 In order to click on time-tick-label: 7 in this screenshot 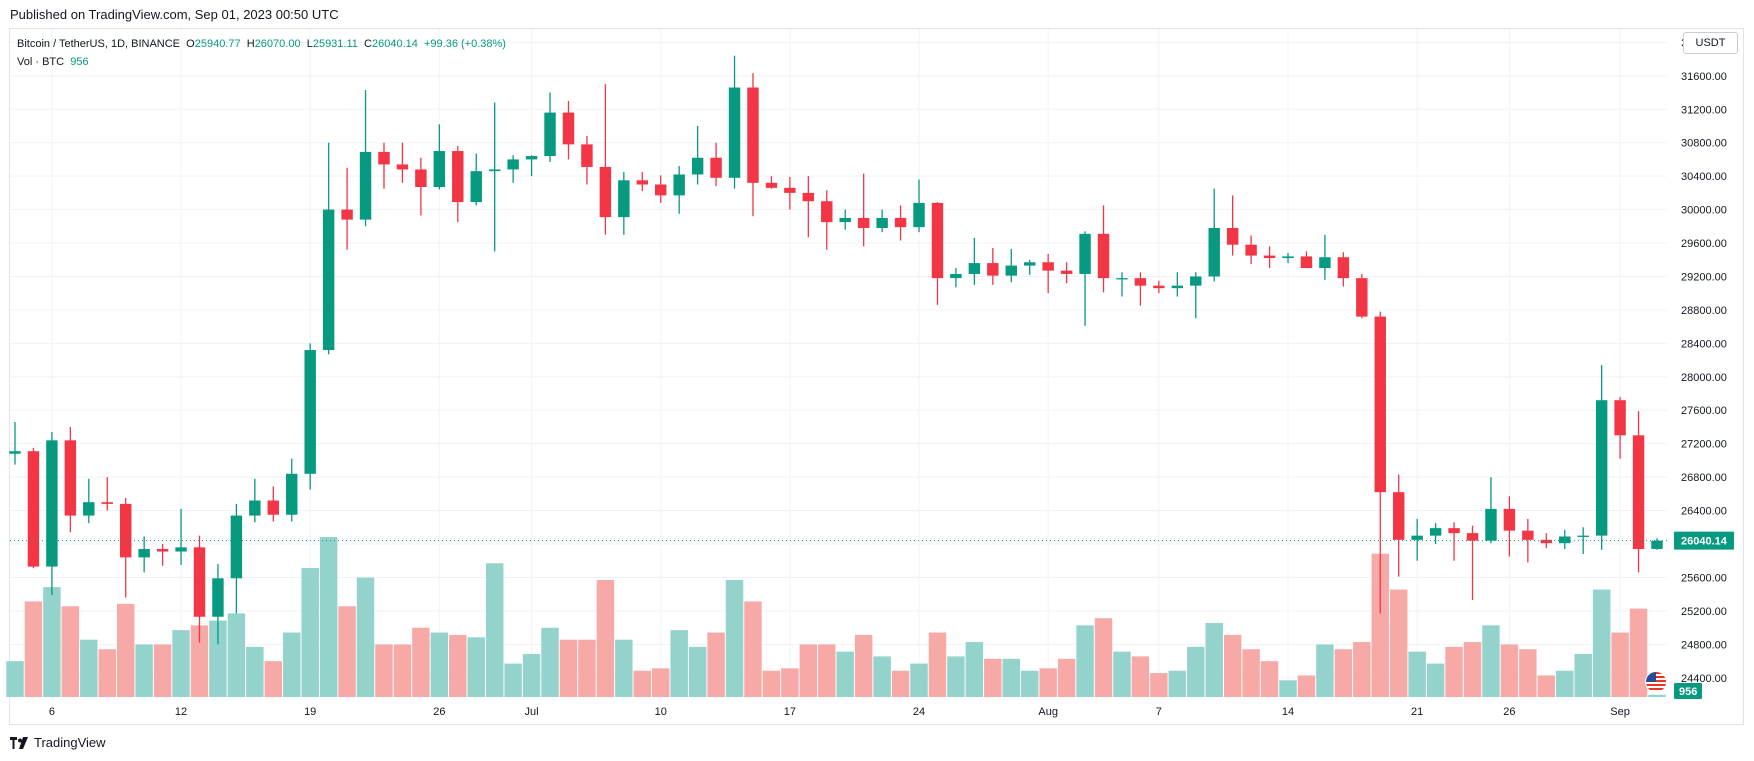, I will do `click(1159, 712)`.